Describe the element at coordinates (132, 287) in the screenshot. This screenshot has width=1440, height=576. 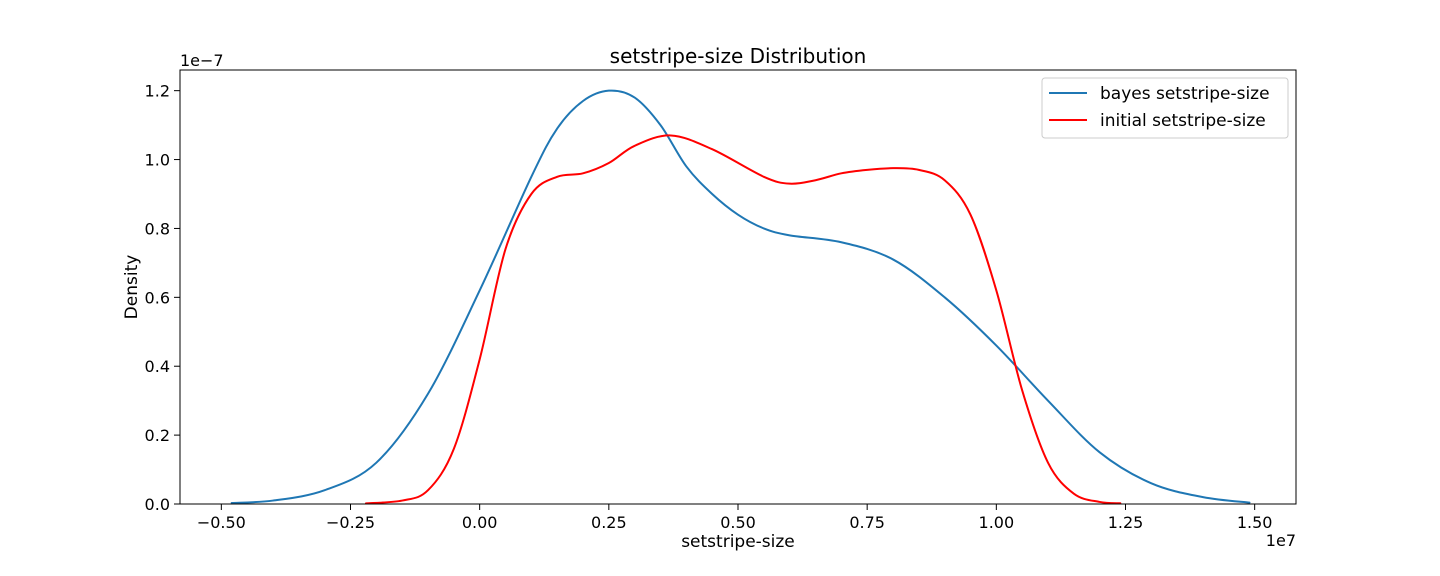
I see `y-axis-label: Density` at that location.